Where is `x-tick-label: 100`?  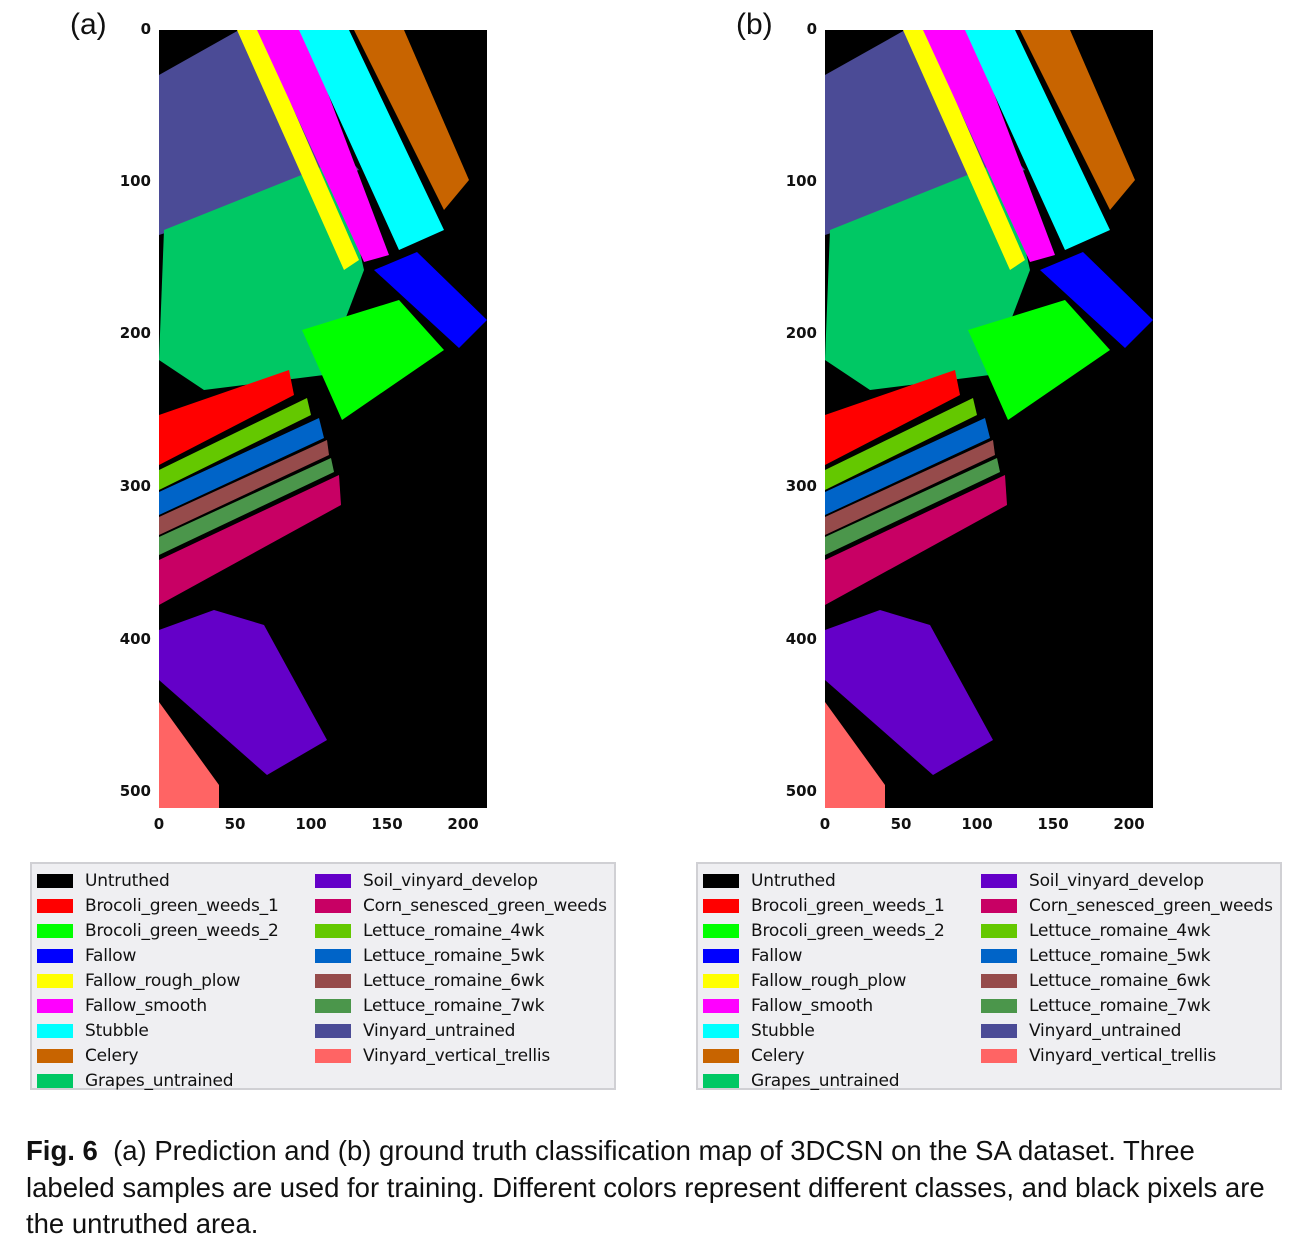 x-tick-label: 100 is located at coordinates (311, 824).